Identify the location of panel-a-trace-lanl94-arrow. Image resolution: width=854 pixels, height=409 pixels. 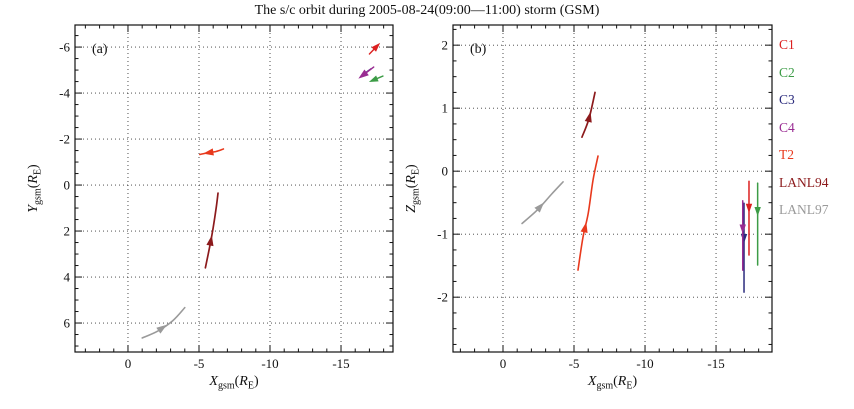
(210, 241).